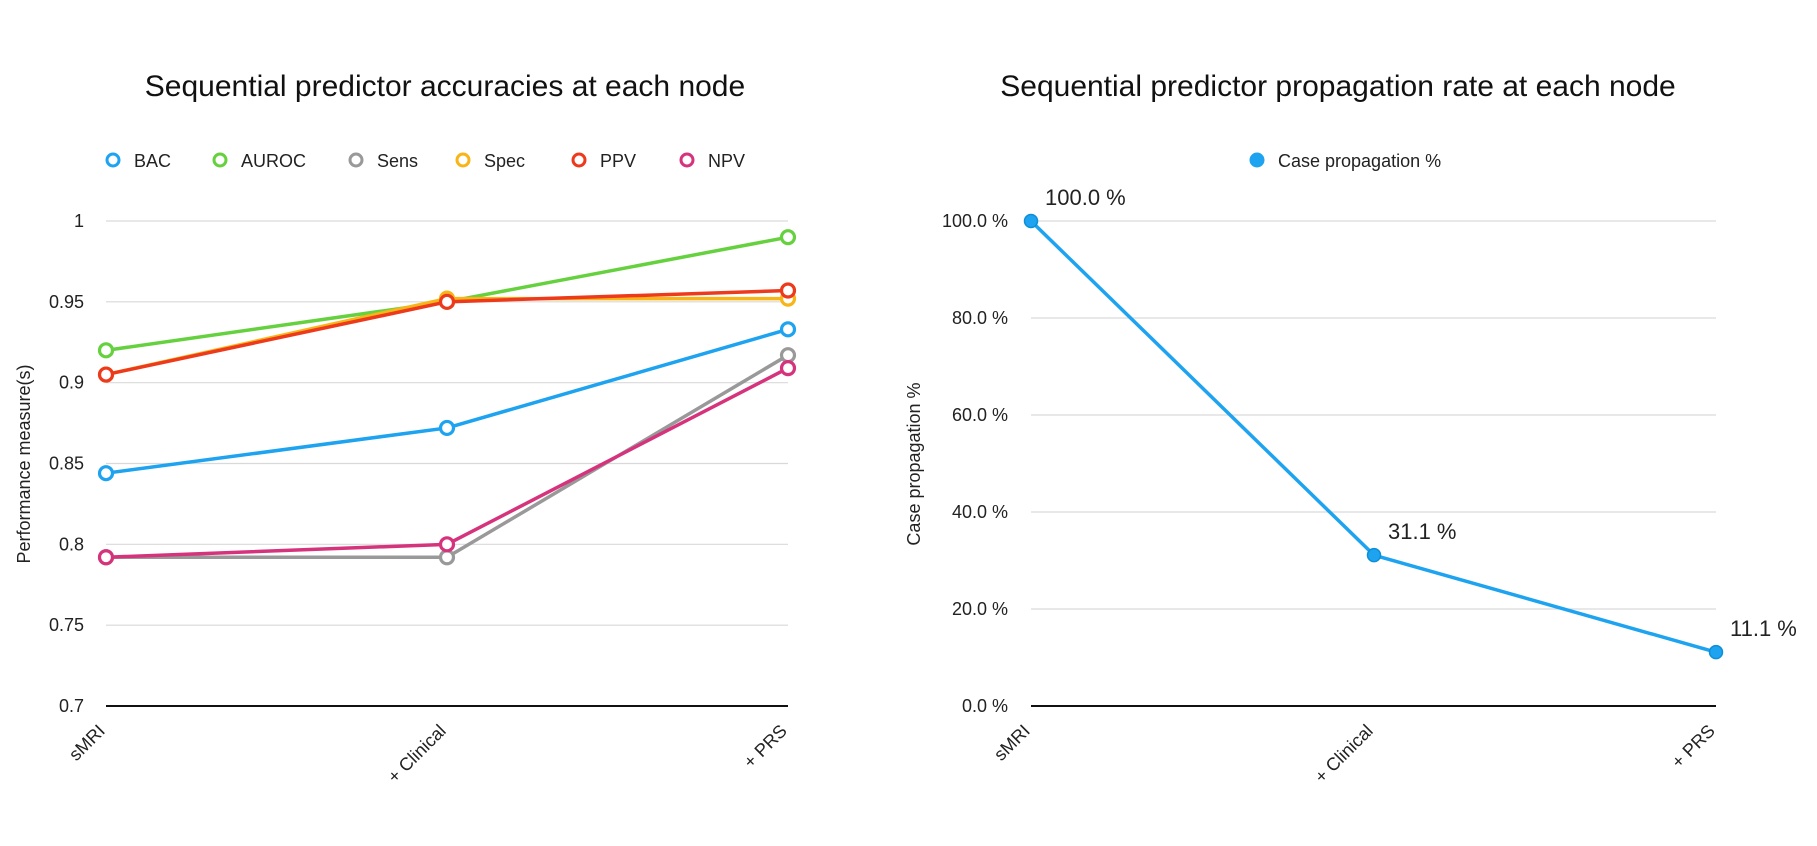  I want to click on legend-item: BAC, so click(138, 161).